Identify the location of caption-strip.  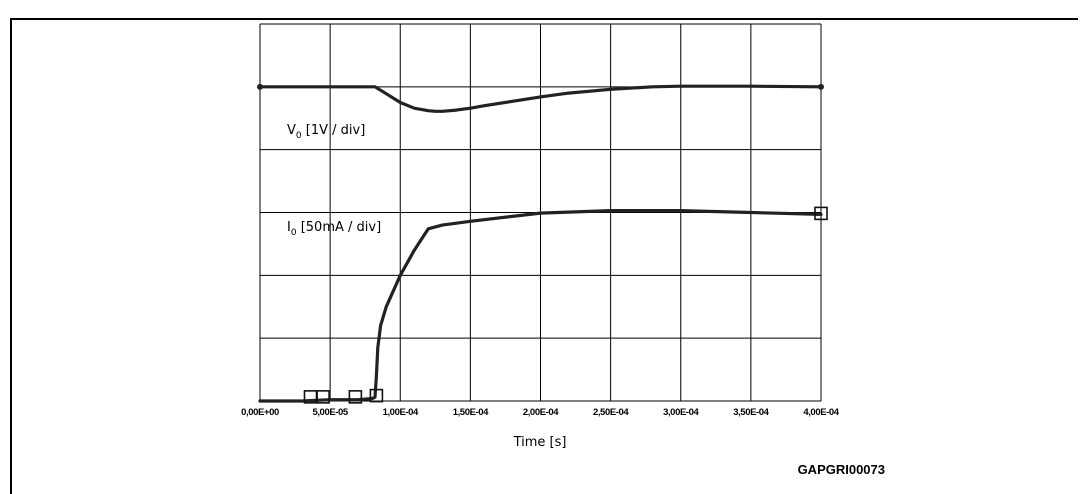
(540, 6).